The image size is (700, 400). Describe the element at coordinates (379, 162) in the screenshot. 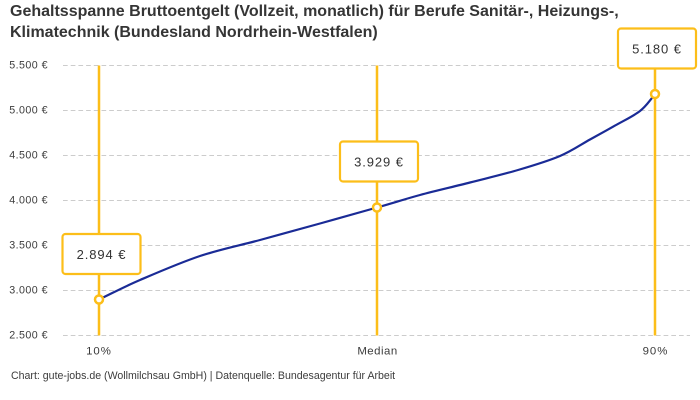

I see `svg-text: 3.929 €` at that location.